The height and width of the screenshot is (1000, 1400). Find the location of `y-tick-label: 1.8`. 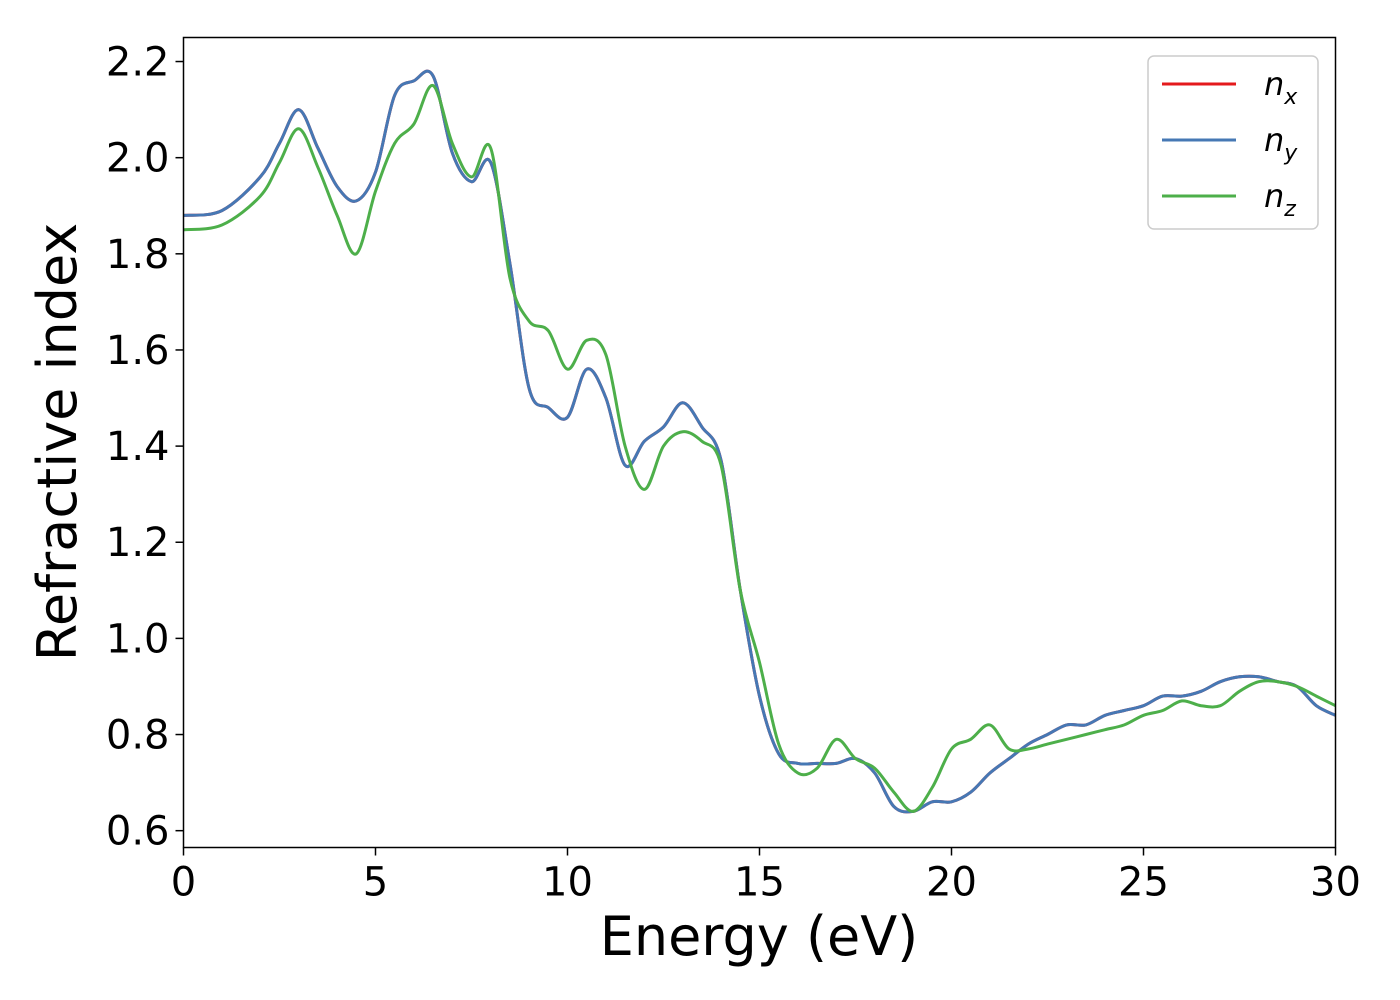

y-tick-label: 1.8 is located at coordinates (138, 255).